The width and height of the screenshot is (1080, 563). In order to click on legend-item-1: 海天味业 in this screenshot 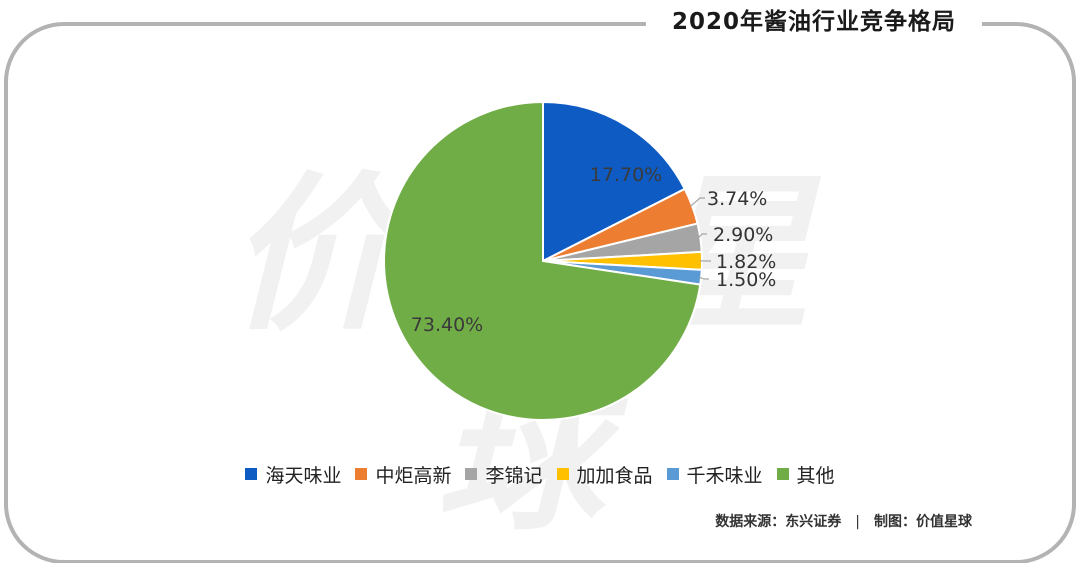, I will do `click(293, 474)`.